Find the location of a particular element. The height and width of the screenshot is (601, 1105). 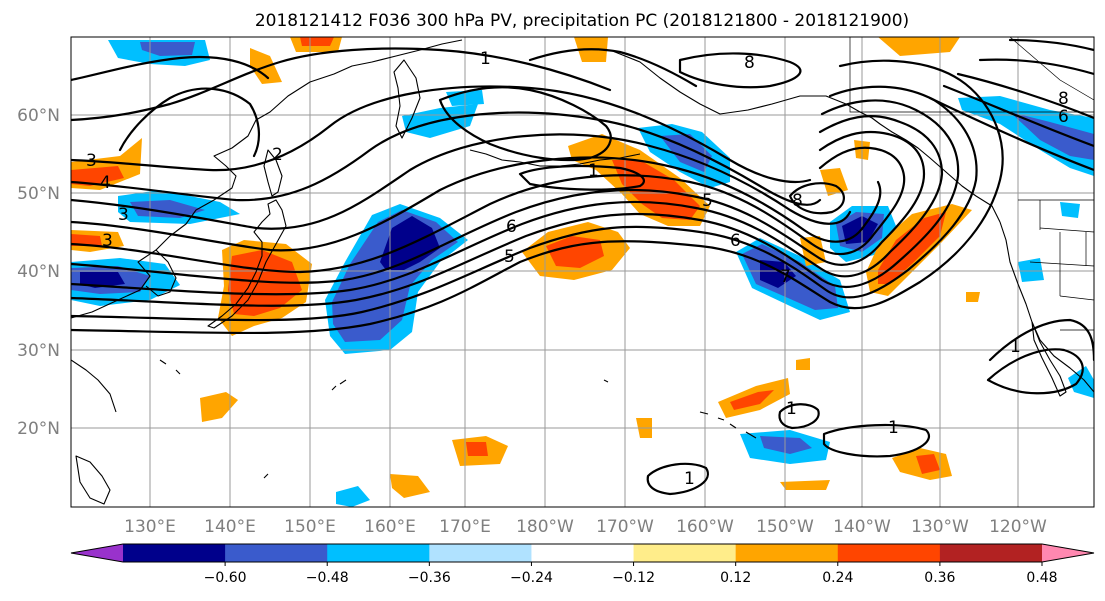

positive-anomaly-west-2-core is located at coordinates (86, 240).